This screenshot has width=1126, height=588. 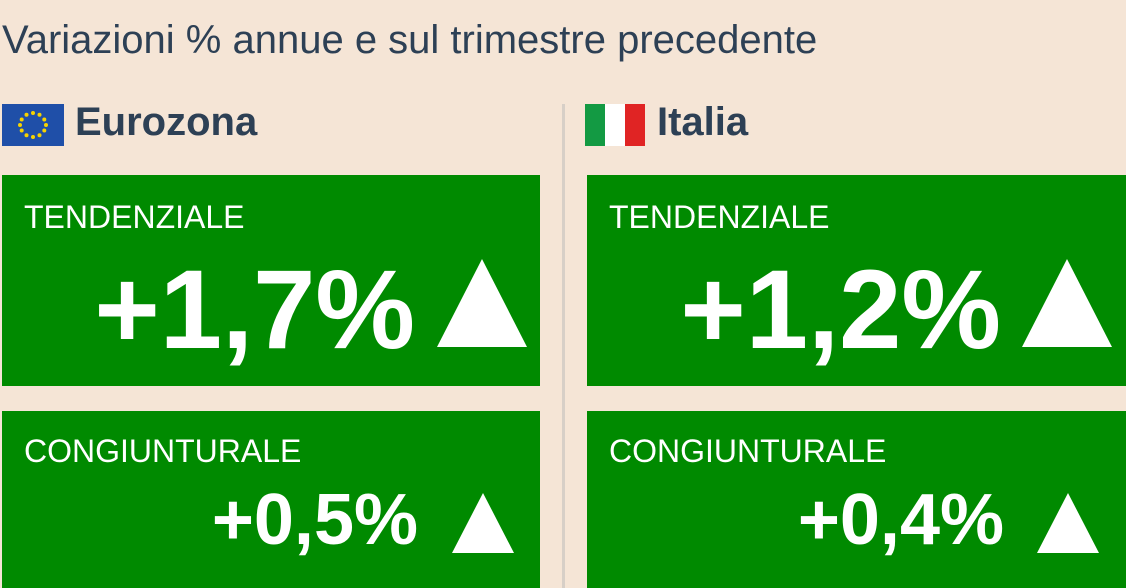 What do you see at coordinates (840, 309) in the screenshot?
I see `indicator-value: +1,2%` at bounding box center [840, 309].